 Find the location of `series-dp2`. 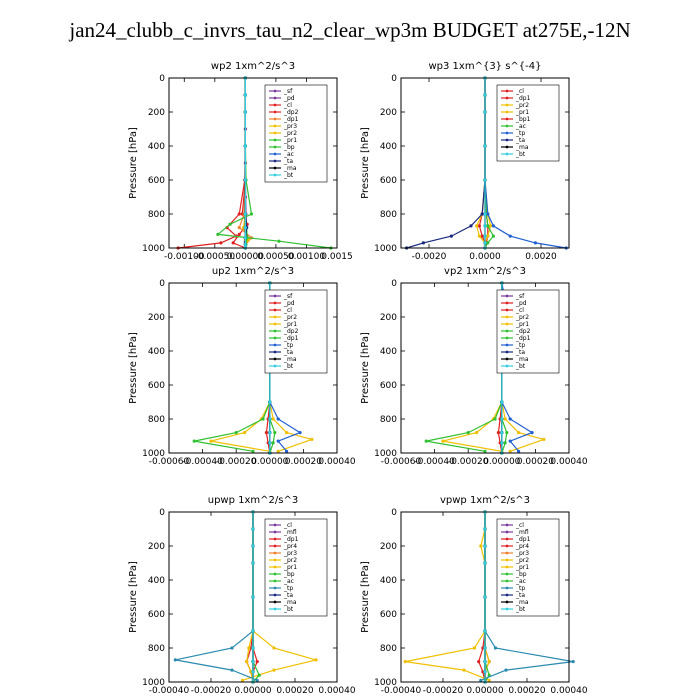

series-dp2 is located at coordinates (464, 367).